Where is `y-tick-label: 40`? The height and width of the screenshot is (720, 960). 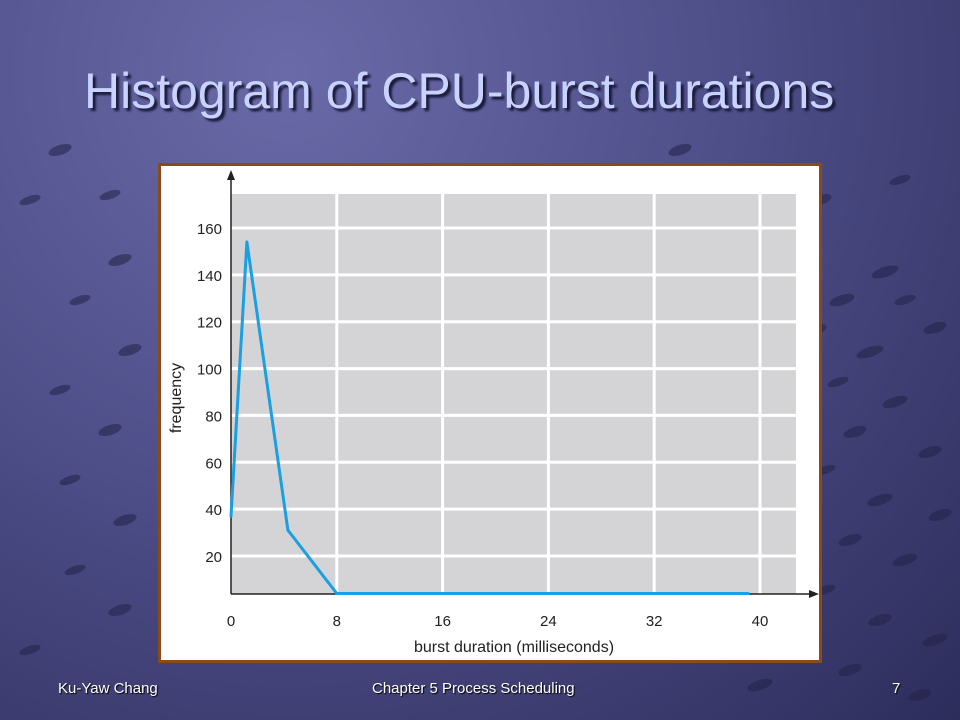
y-tick-label: 40 is located at coordinates (213, 510).